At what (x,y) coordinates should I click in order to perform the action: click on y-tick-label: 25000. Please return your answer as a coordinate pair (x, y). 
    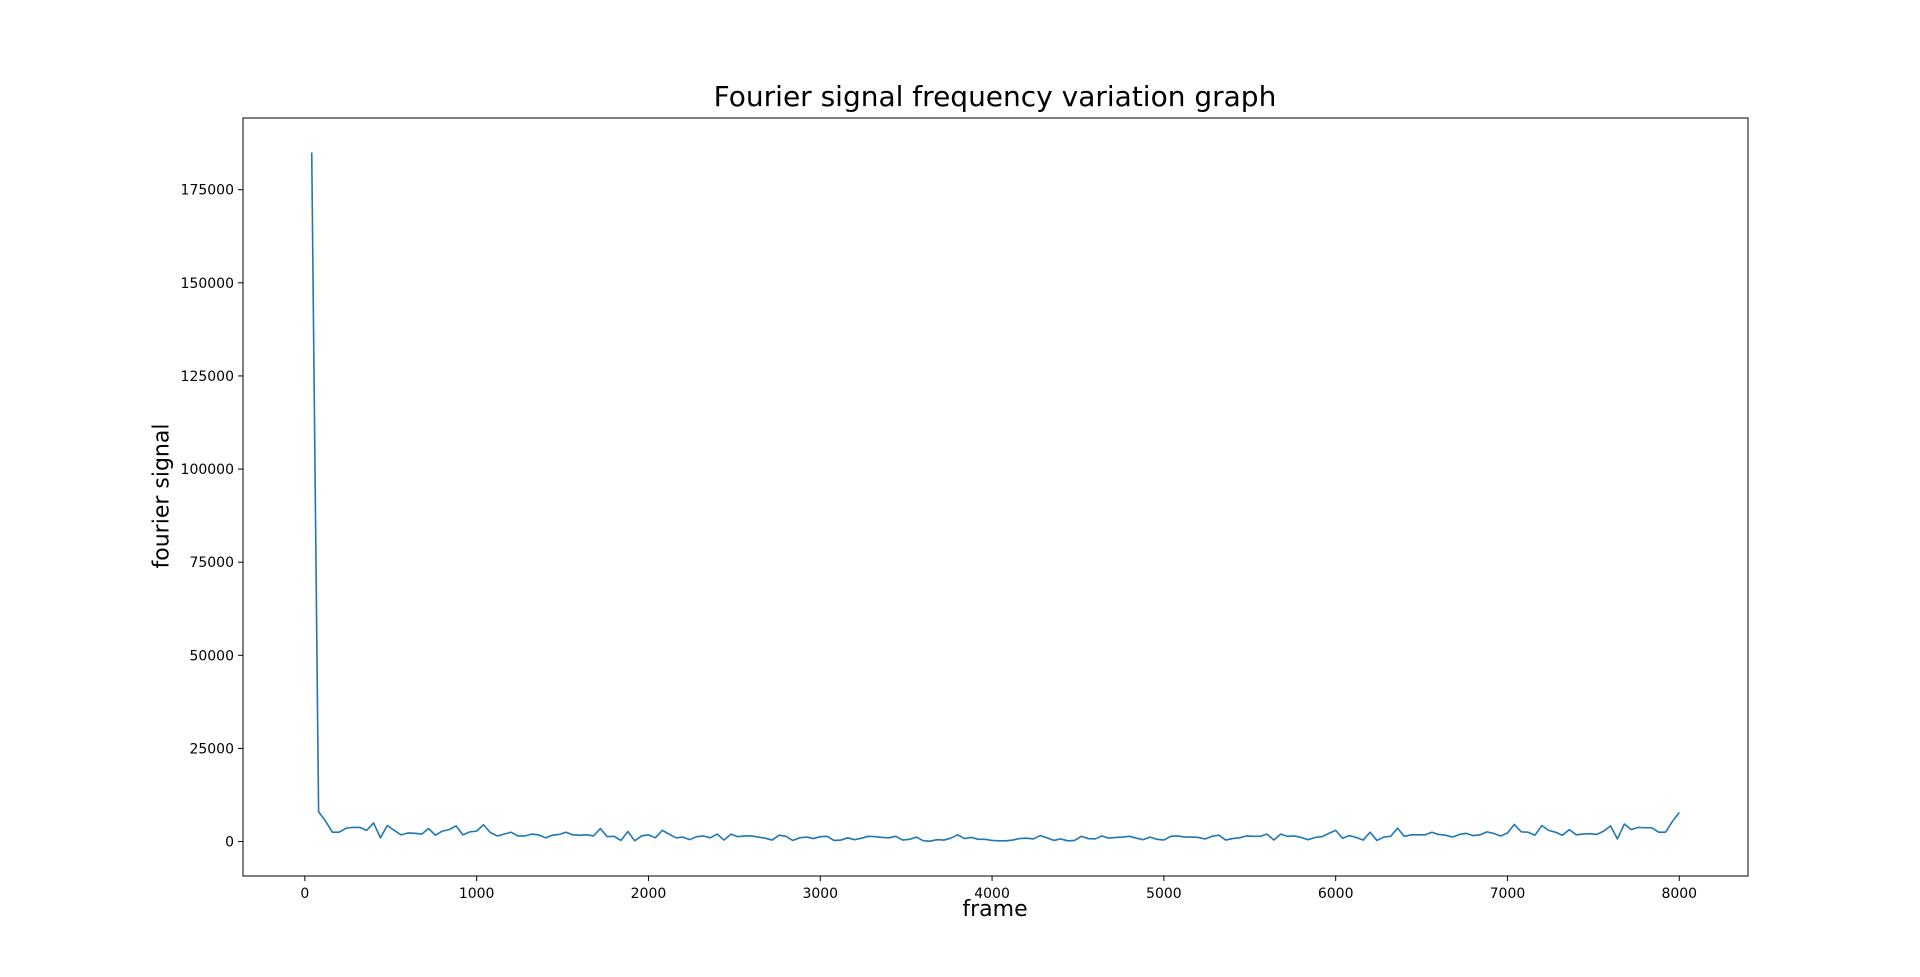
    Looking at the image, I should click on (211, 749).